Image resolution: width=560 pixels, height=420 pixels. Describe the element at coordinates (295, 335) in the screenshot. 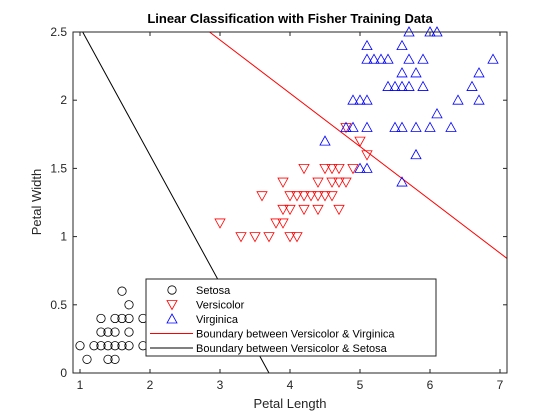

I see `legend-label-versicolor-virginica: Boundary between Versicolor & Virginica` at that location.